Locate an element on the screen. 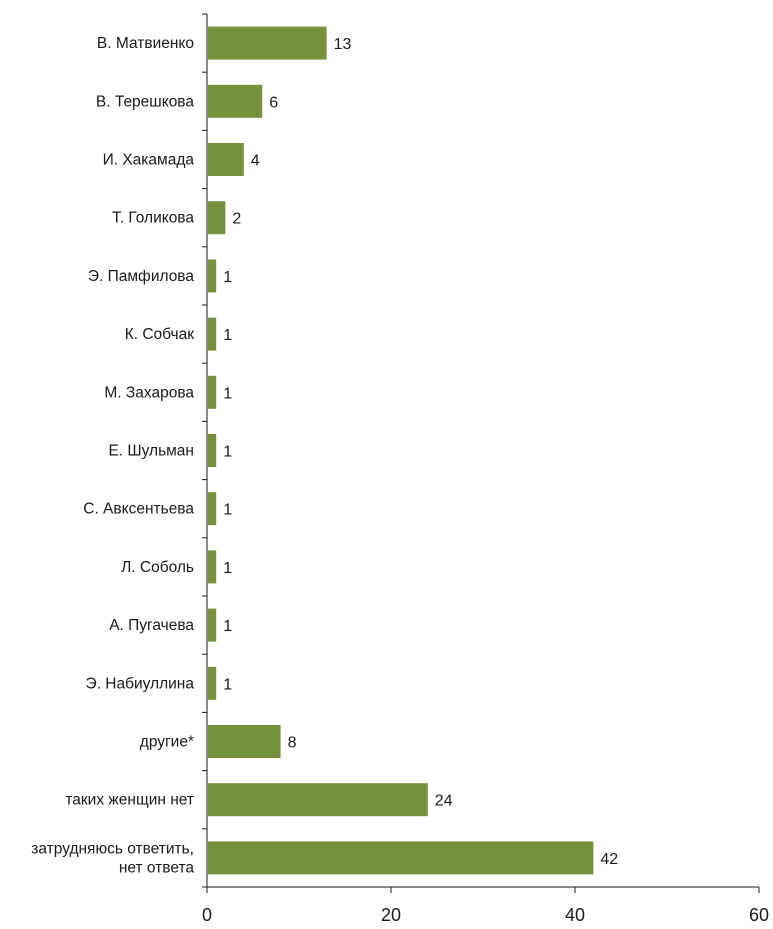 The width and height of the screenshot is (773, 929). category-label: Э. Набиуллина is located at coordinates (140, 683).